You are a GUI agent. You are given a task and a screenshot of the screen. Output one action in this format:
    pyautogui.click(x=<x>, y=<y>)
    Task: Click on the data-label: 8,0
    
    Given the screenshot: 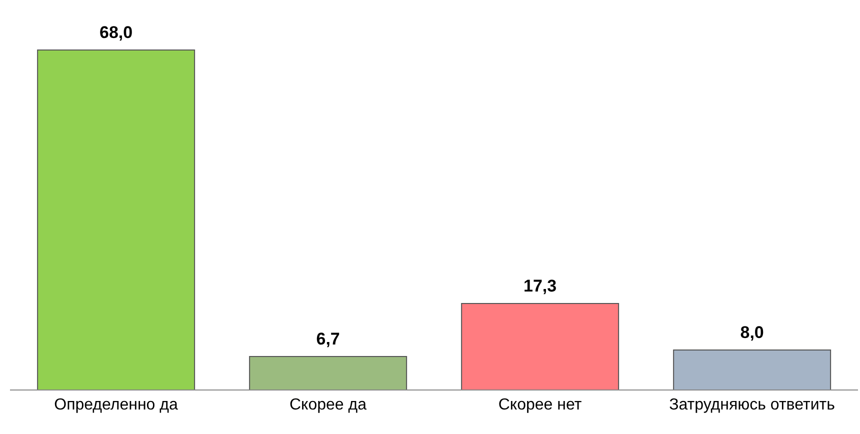 What is the action you would take?
    pyautogui.click(x=752, y=332)
    